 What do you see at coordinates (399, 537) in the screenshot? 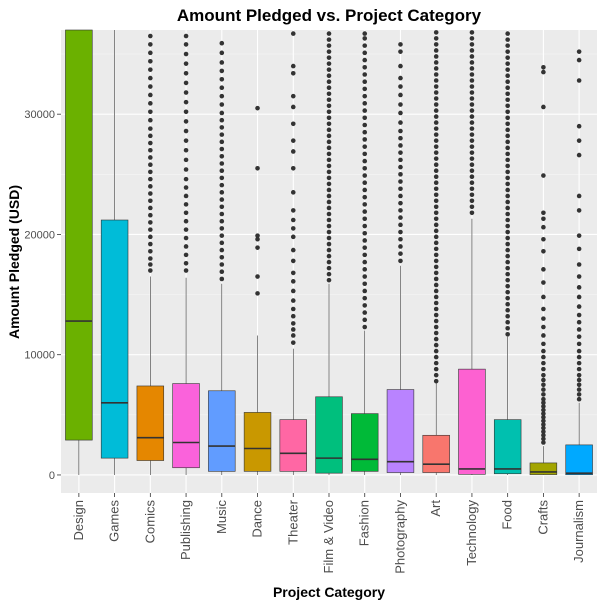
I see `x-tick-label: Photography` at bounding box center [399, 537].